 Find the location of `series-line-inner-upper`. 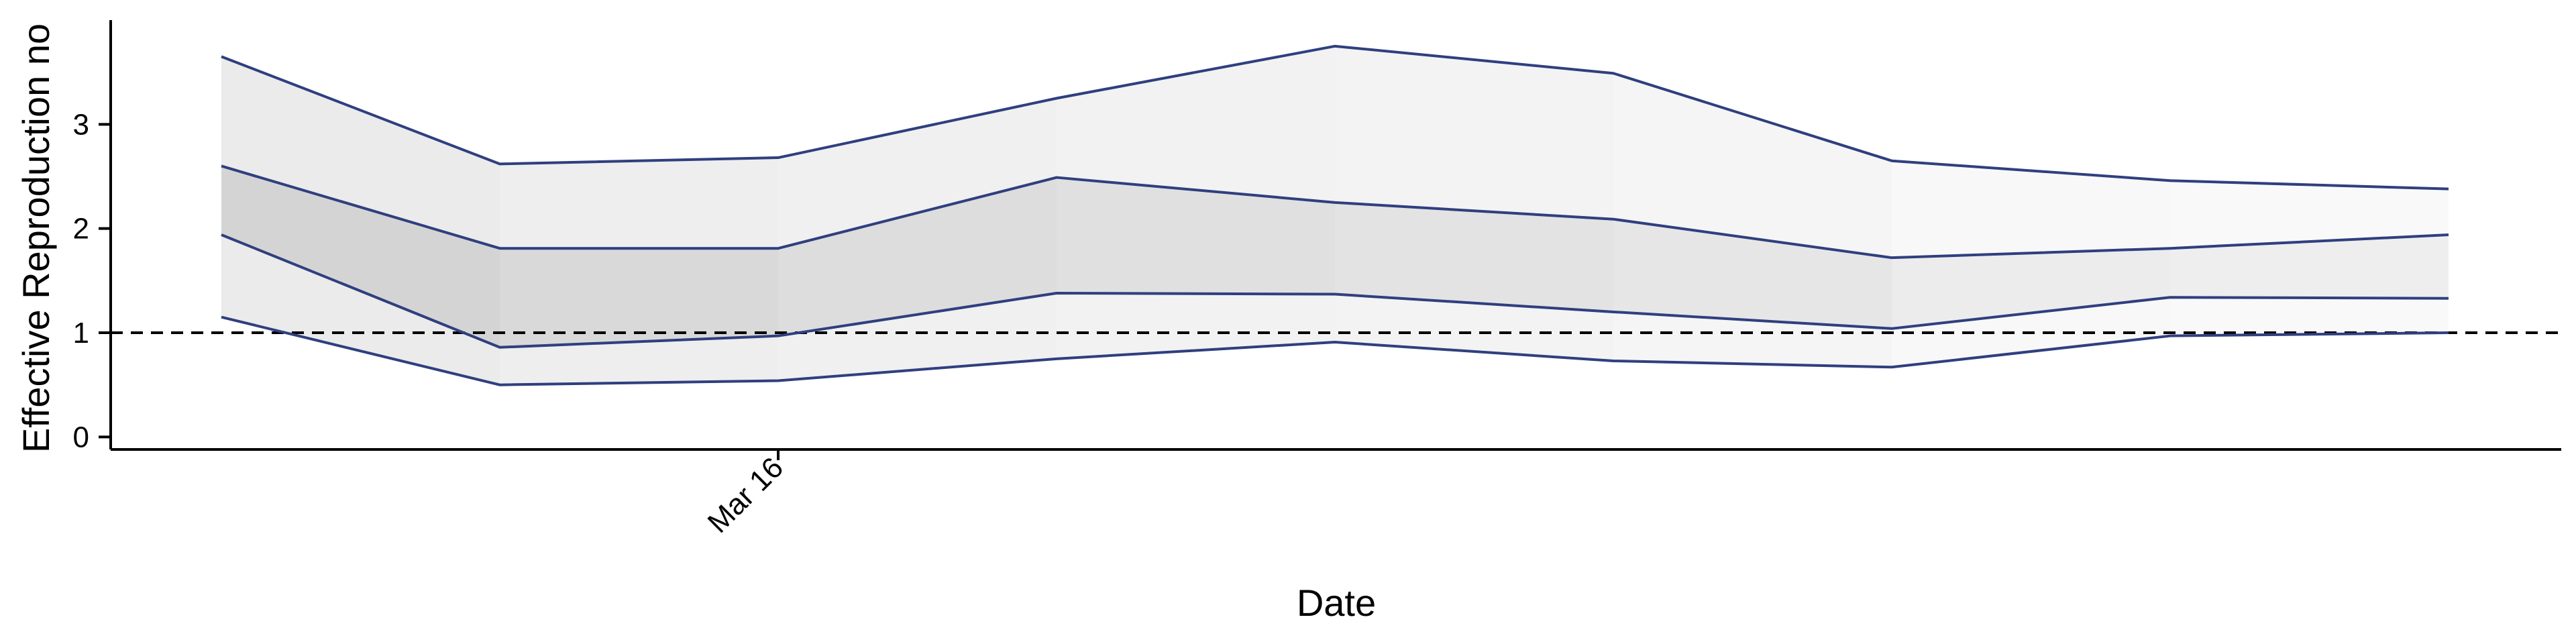

series-line-inner-upper is located at coordinates (1335, 212).